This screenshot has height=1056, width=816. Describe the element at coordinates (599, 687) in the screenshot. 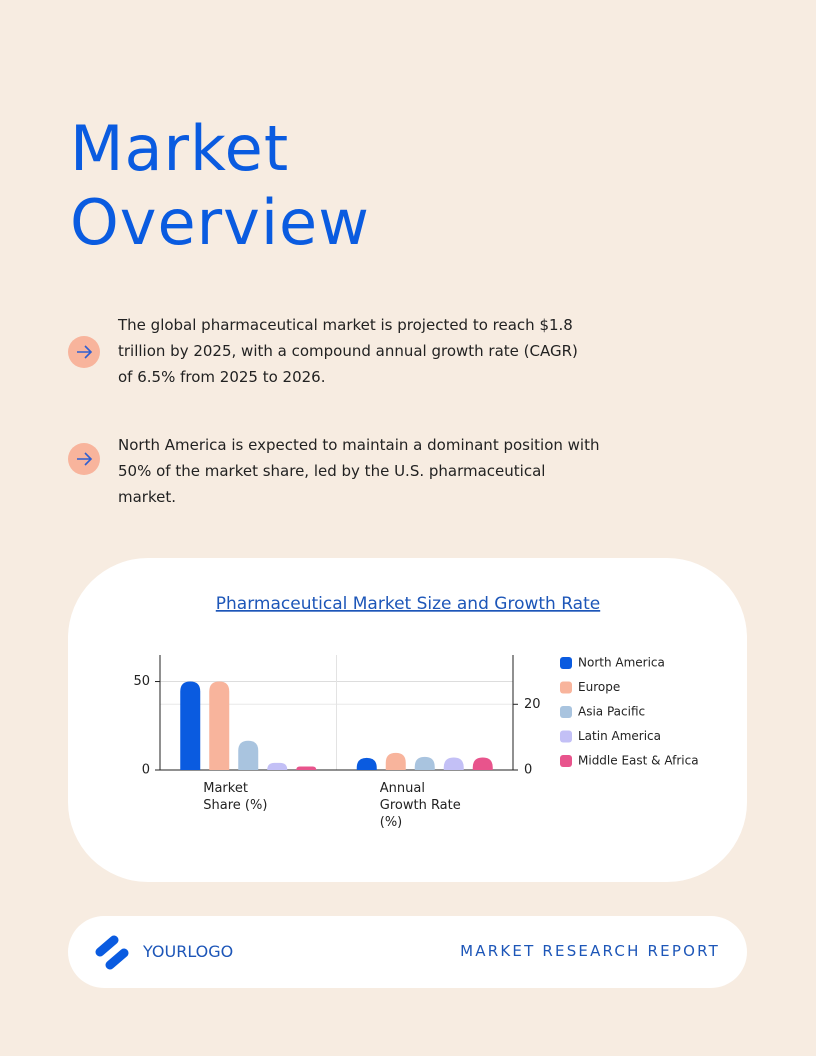

I see `legend-label: Europe` at that location.